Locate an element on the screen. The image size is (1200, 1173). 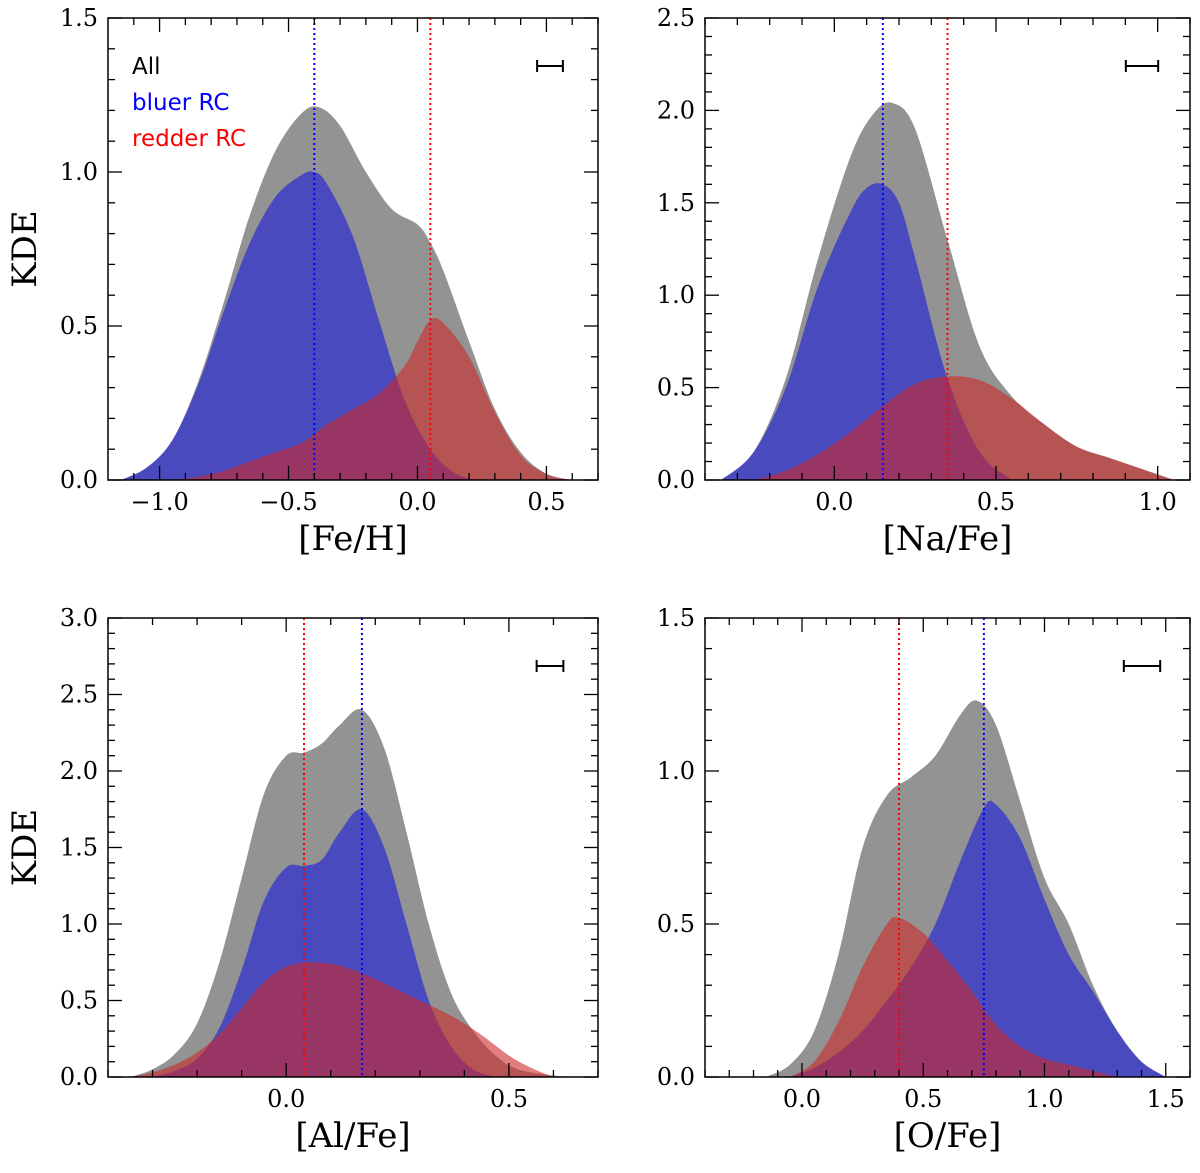
x-tick-label: −0.5 is located at coordinates (288, 502).